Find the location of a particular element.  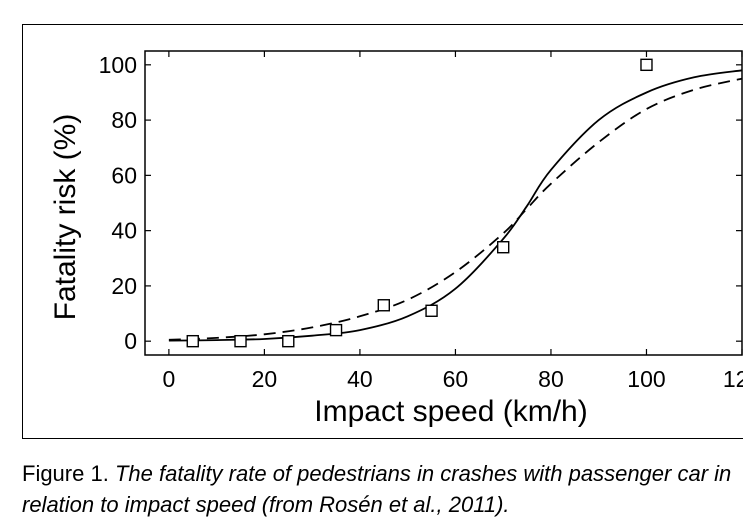

x-tick-label: 0 is located at coordinates (168, 379).